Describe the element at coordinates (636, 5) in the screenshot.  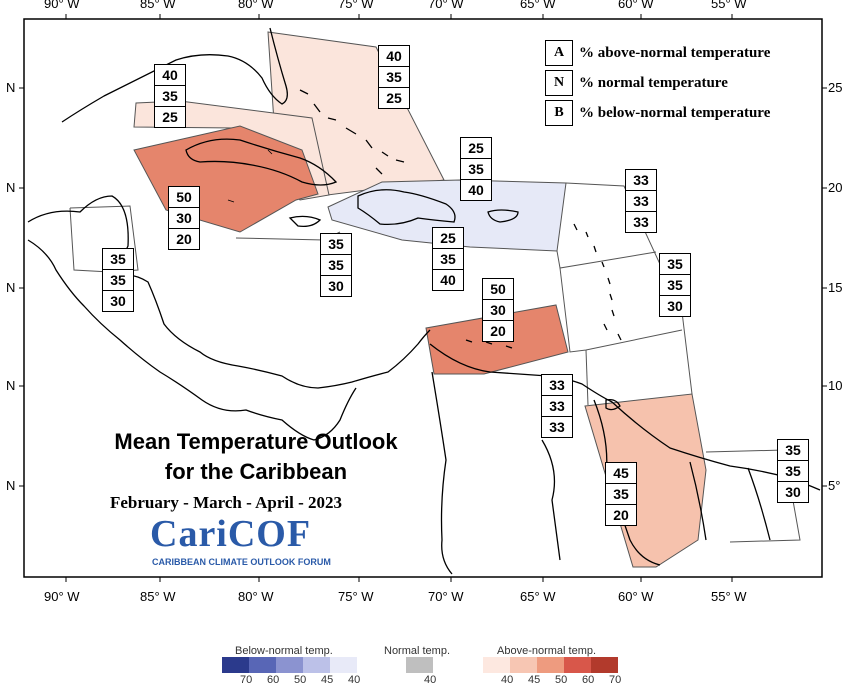
I see `lon-label: 60° W` at that location.